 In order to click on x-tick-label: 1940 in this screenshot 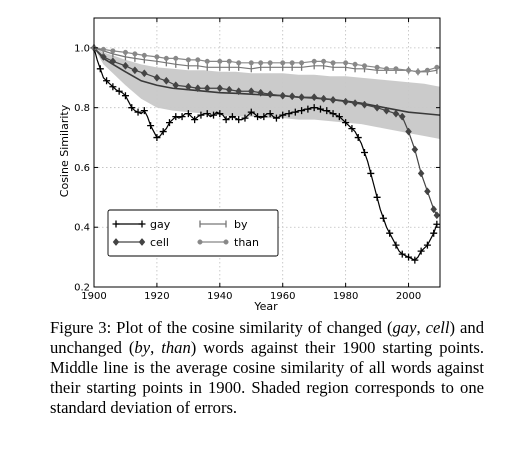, I will do `click(219, 296)`.